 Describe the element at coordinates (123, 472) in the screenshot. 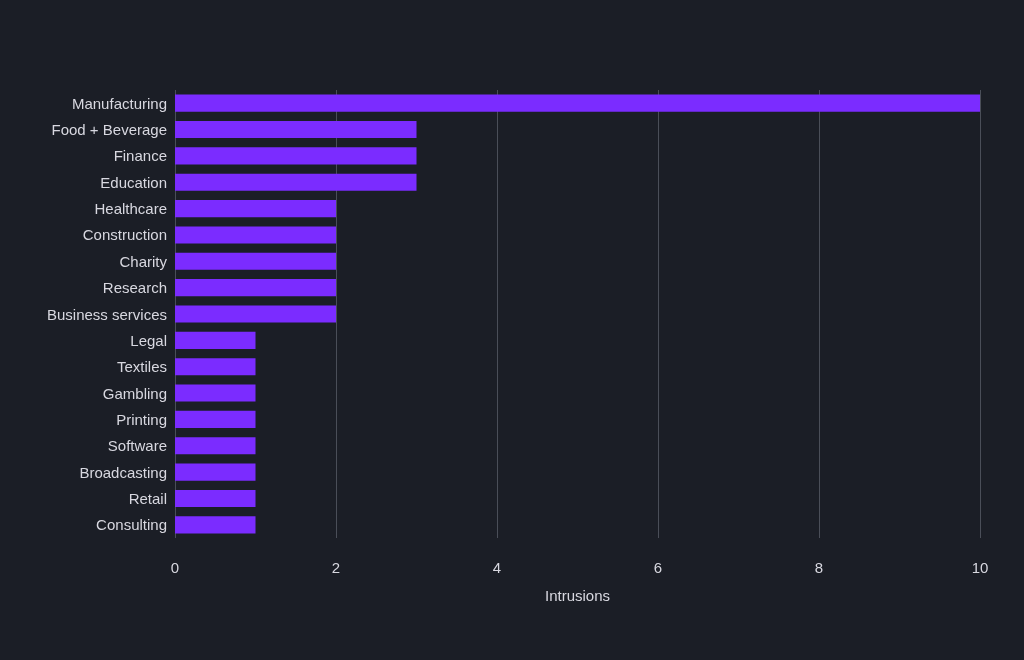

I see `y-tick-label: Broadcasting` at that location.